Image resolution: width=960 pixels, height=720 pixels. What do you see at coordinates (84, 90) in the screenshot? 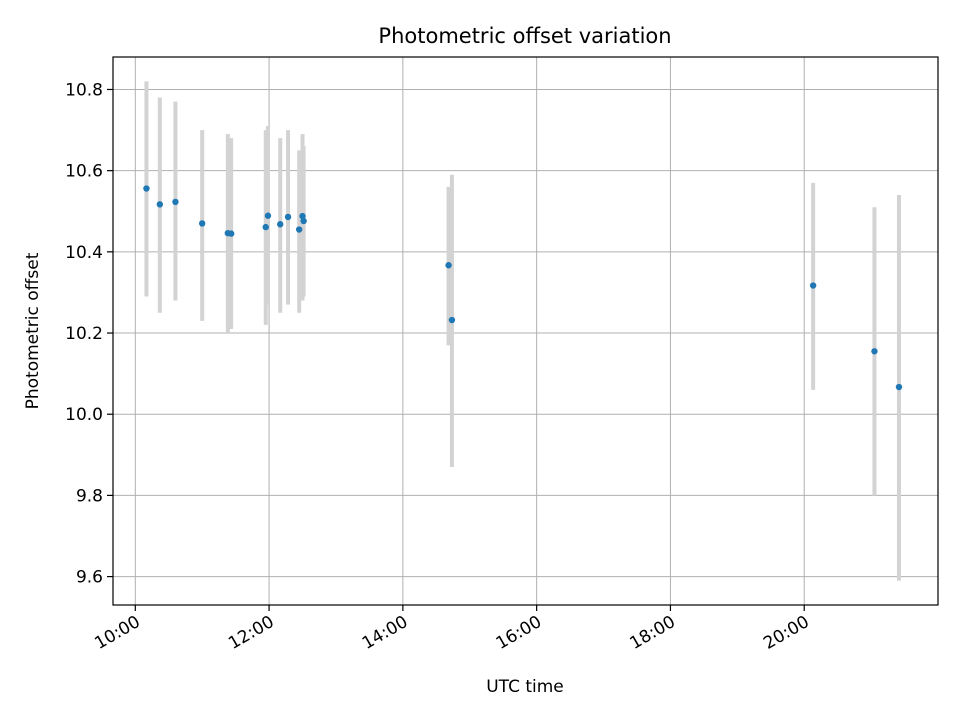
I see `y-tick-label: 10.8` at bounding box center [84, 90].